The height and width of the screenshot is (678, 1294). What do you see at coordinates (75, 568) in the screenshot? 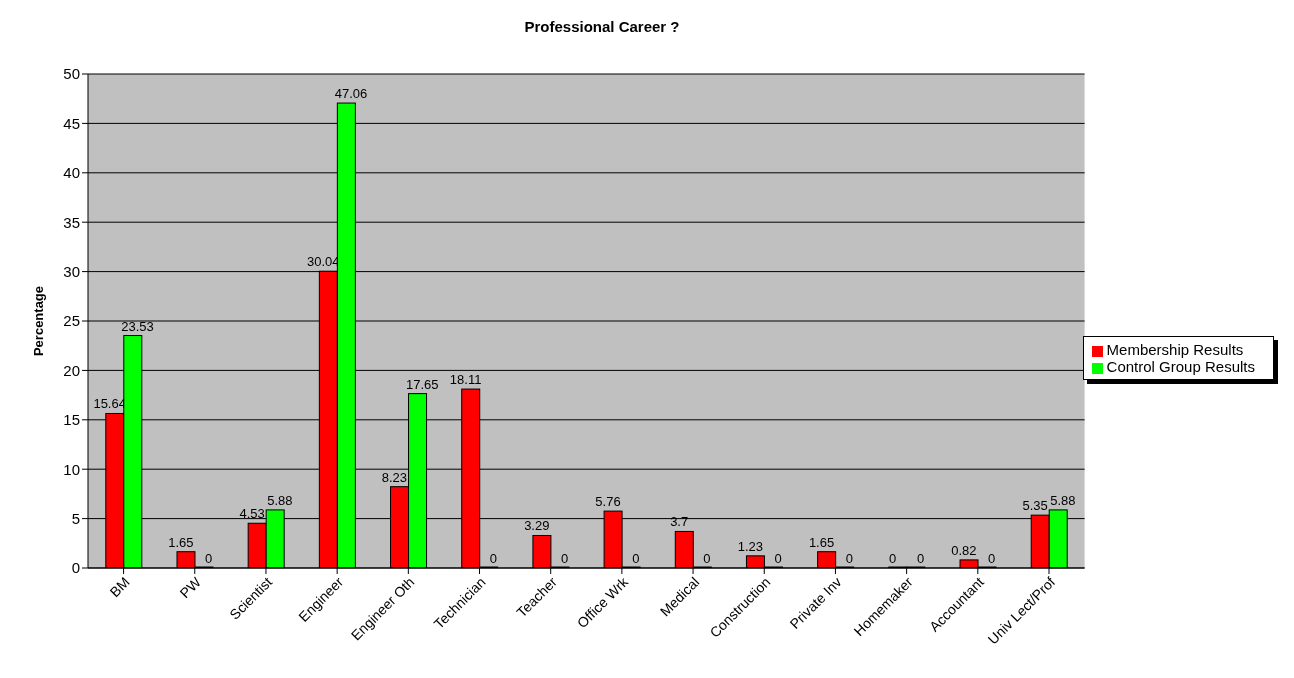
I see `y-tick-label: 0` at bounding box center [75, 568].